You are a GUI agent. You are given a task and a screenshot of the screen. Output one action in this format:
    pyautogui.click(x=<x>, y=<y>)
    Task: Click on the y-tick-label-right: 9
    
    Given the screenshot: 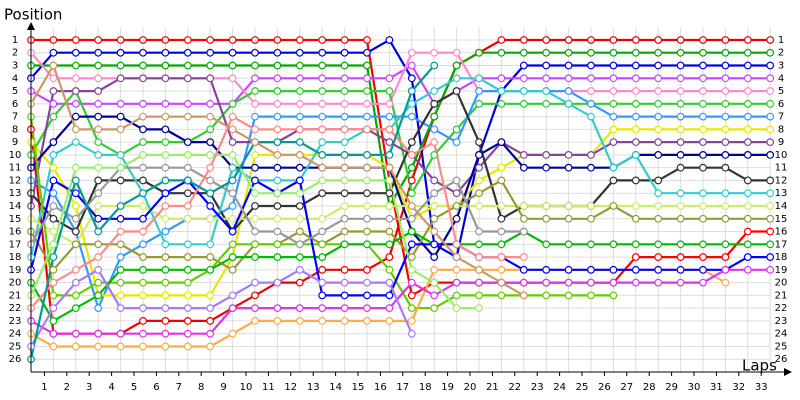 What is the action you would take?
    pyautogui.click(x=781, y=142)
    